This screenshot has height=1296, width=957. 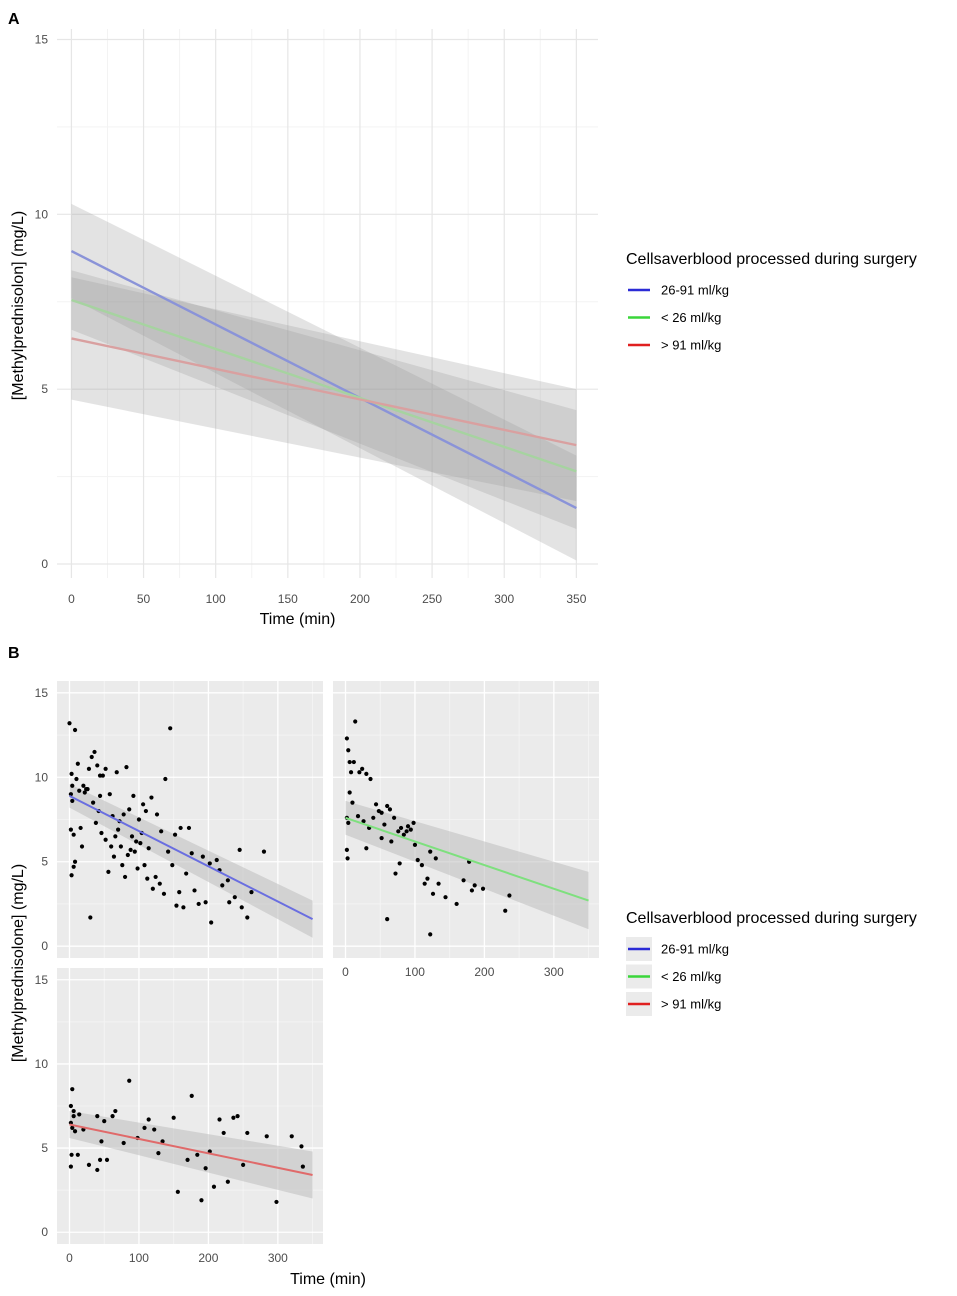 I want to click on panel-b-label: B, so click(x=14, y=653).